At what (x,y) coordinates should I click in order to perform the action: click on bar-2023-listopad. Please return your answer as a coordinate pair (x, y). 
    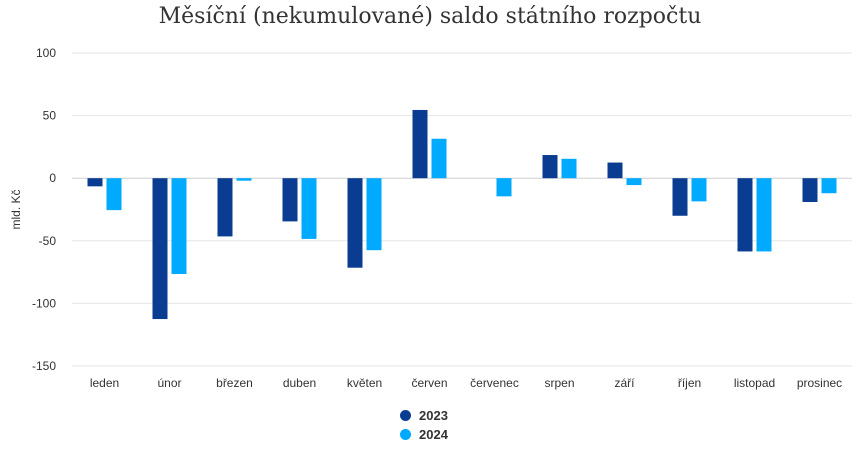
    Looking at the image, I should click on (745, 215).